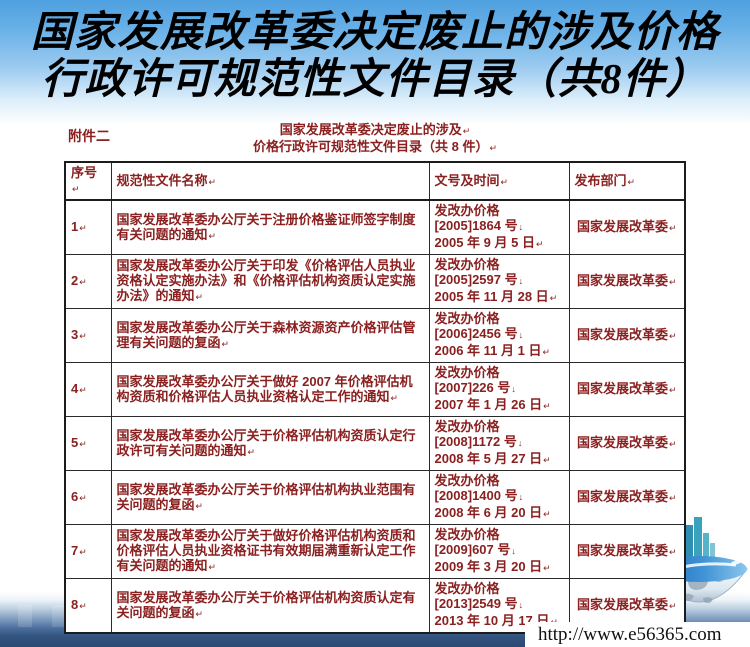  Describe the element at coordinates (88, 227) in the screenshot. I see `row-number-cell: 1↵` at that location.